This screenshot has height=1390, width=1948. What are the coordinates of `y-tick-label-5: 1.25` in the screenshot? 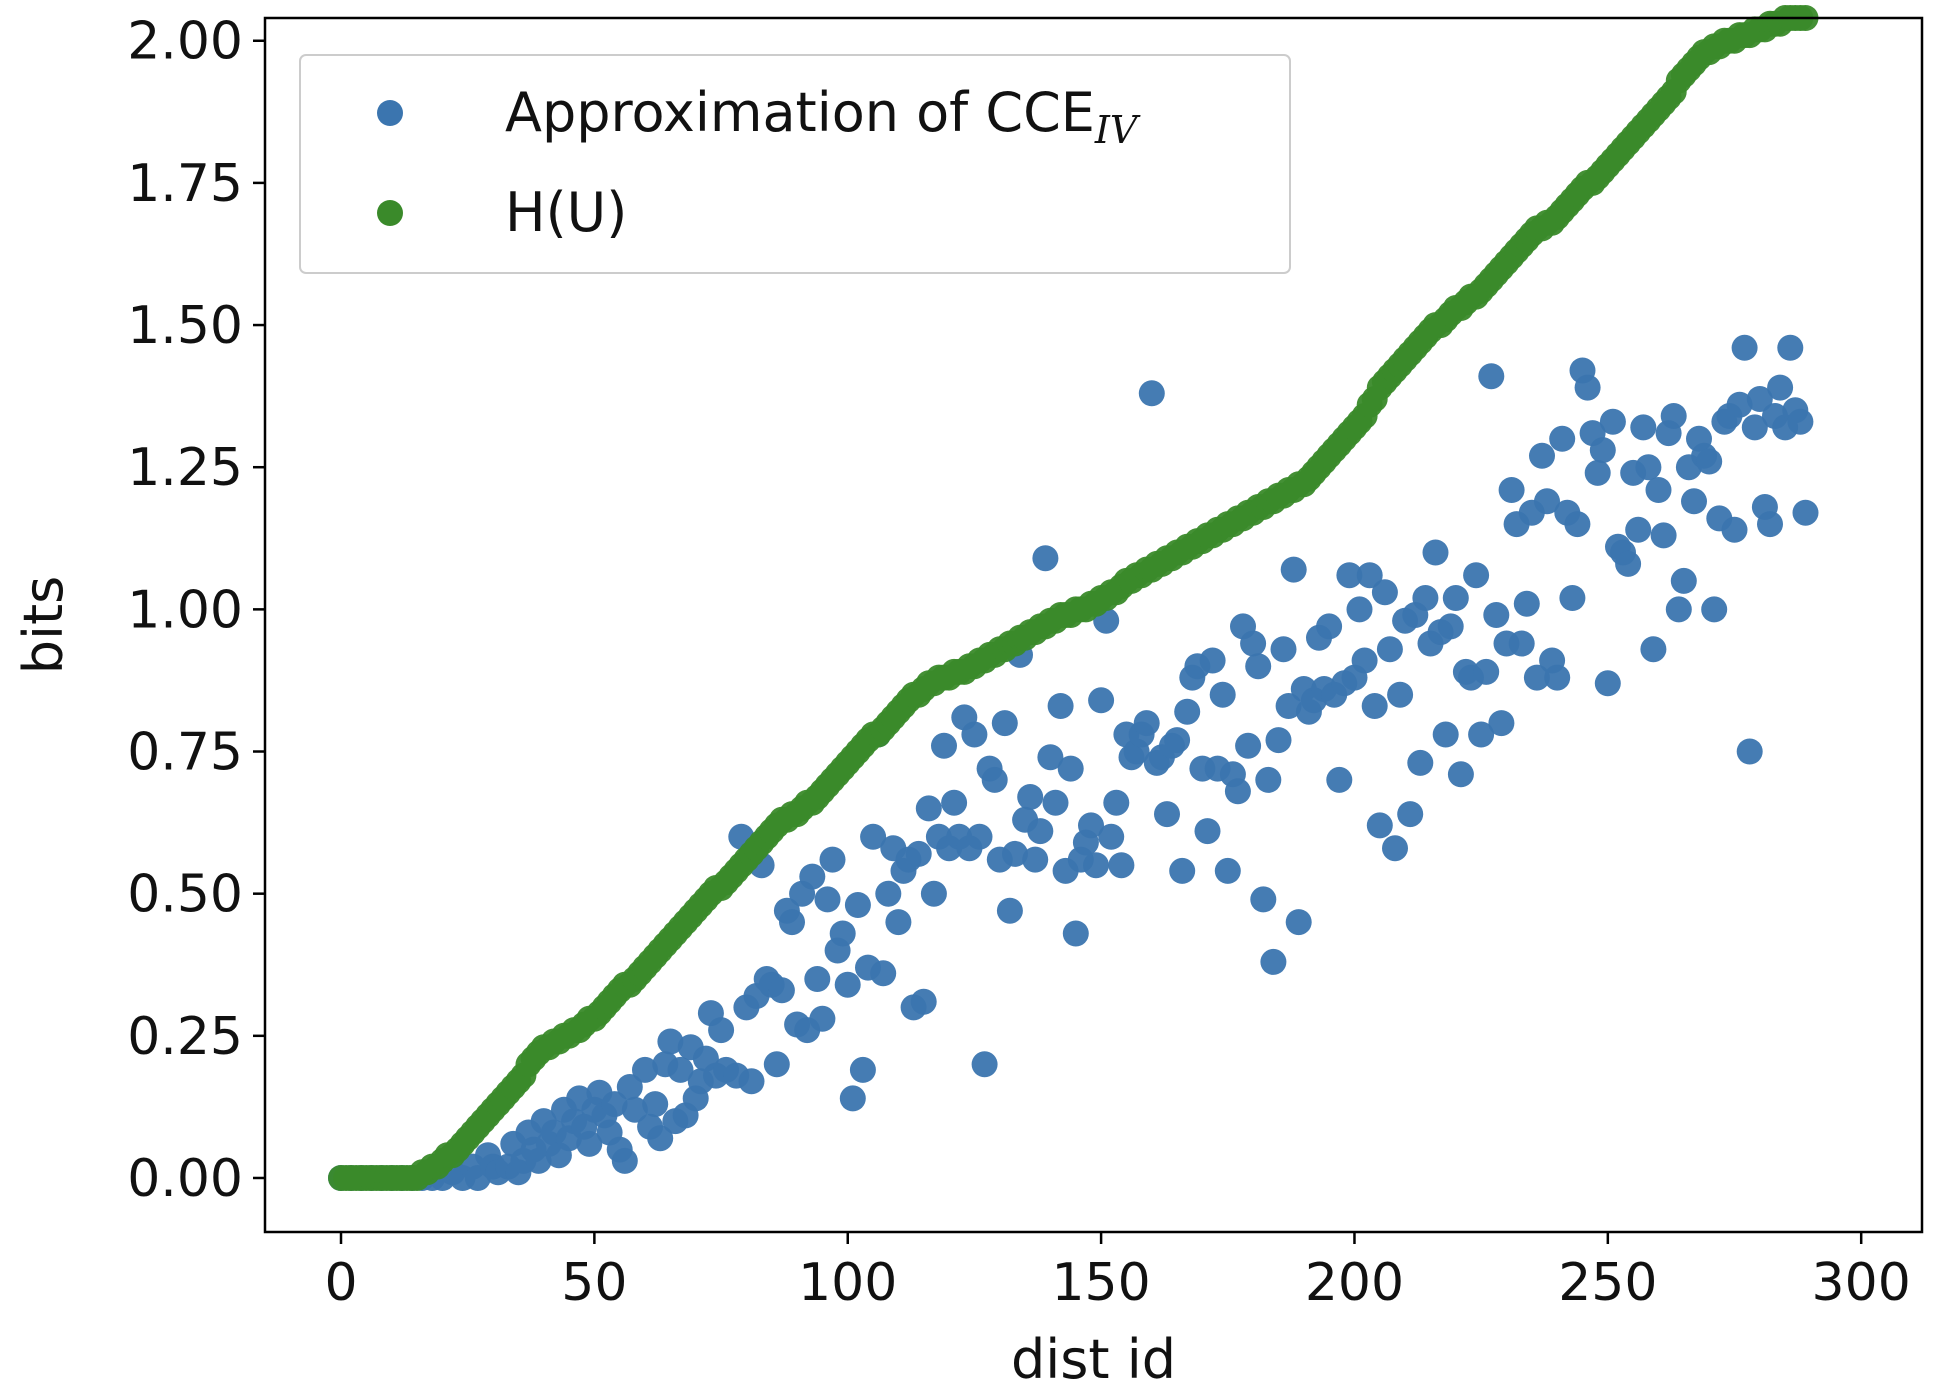 It's located at (185, 468).